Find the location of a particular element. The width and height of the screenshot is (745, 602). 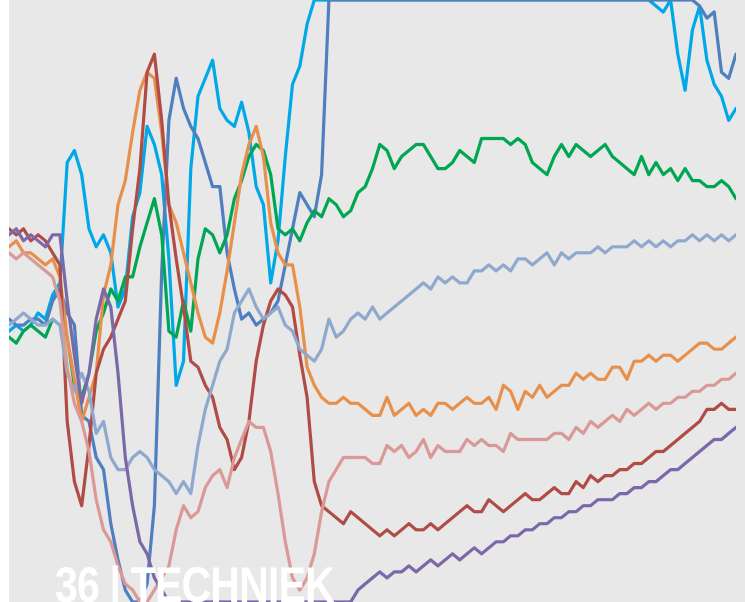

page-footer-label: 36 | TECHNIEK is located at coordinates (195, 579).